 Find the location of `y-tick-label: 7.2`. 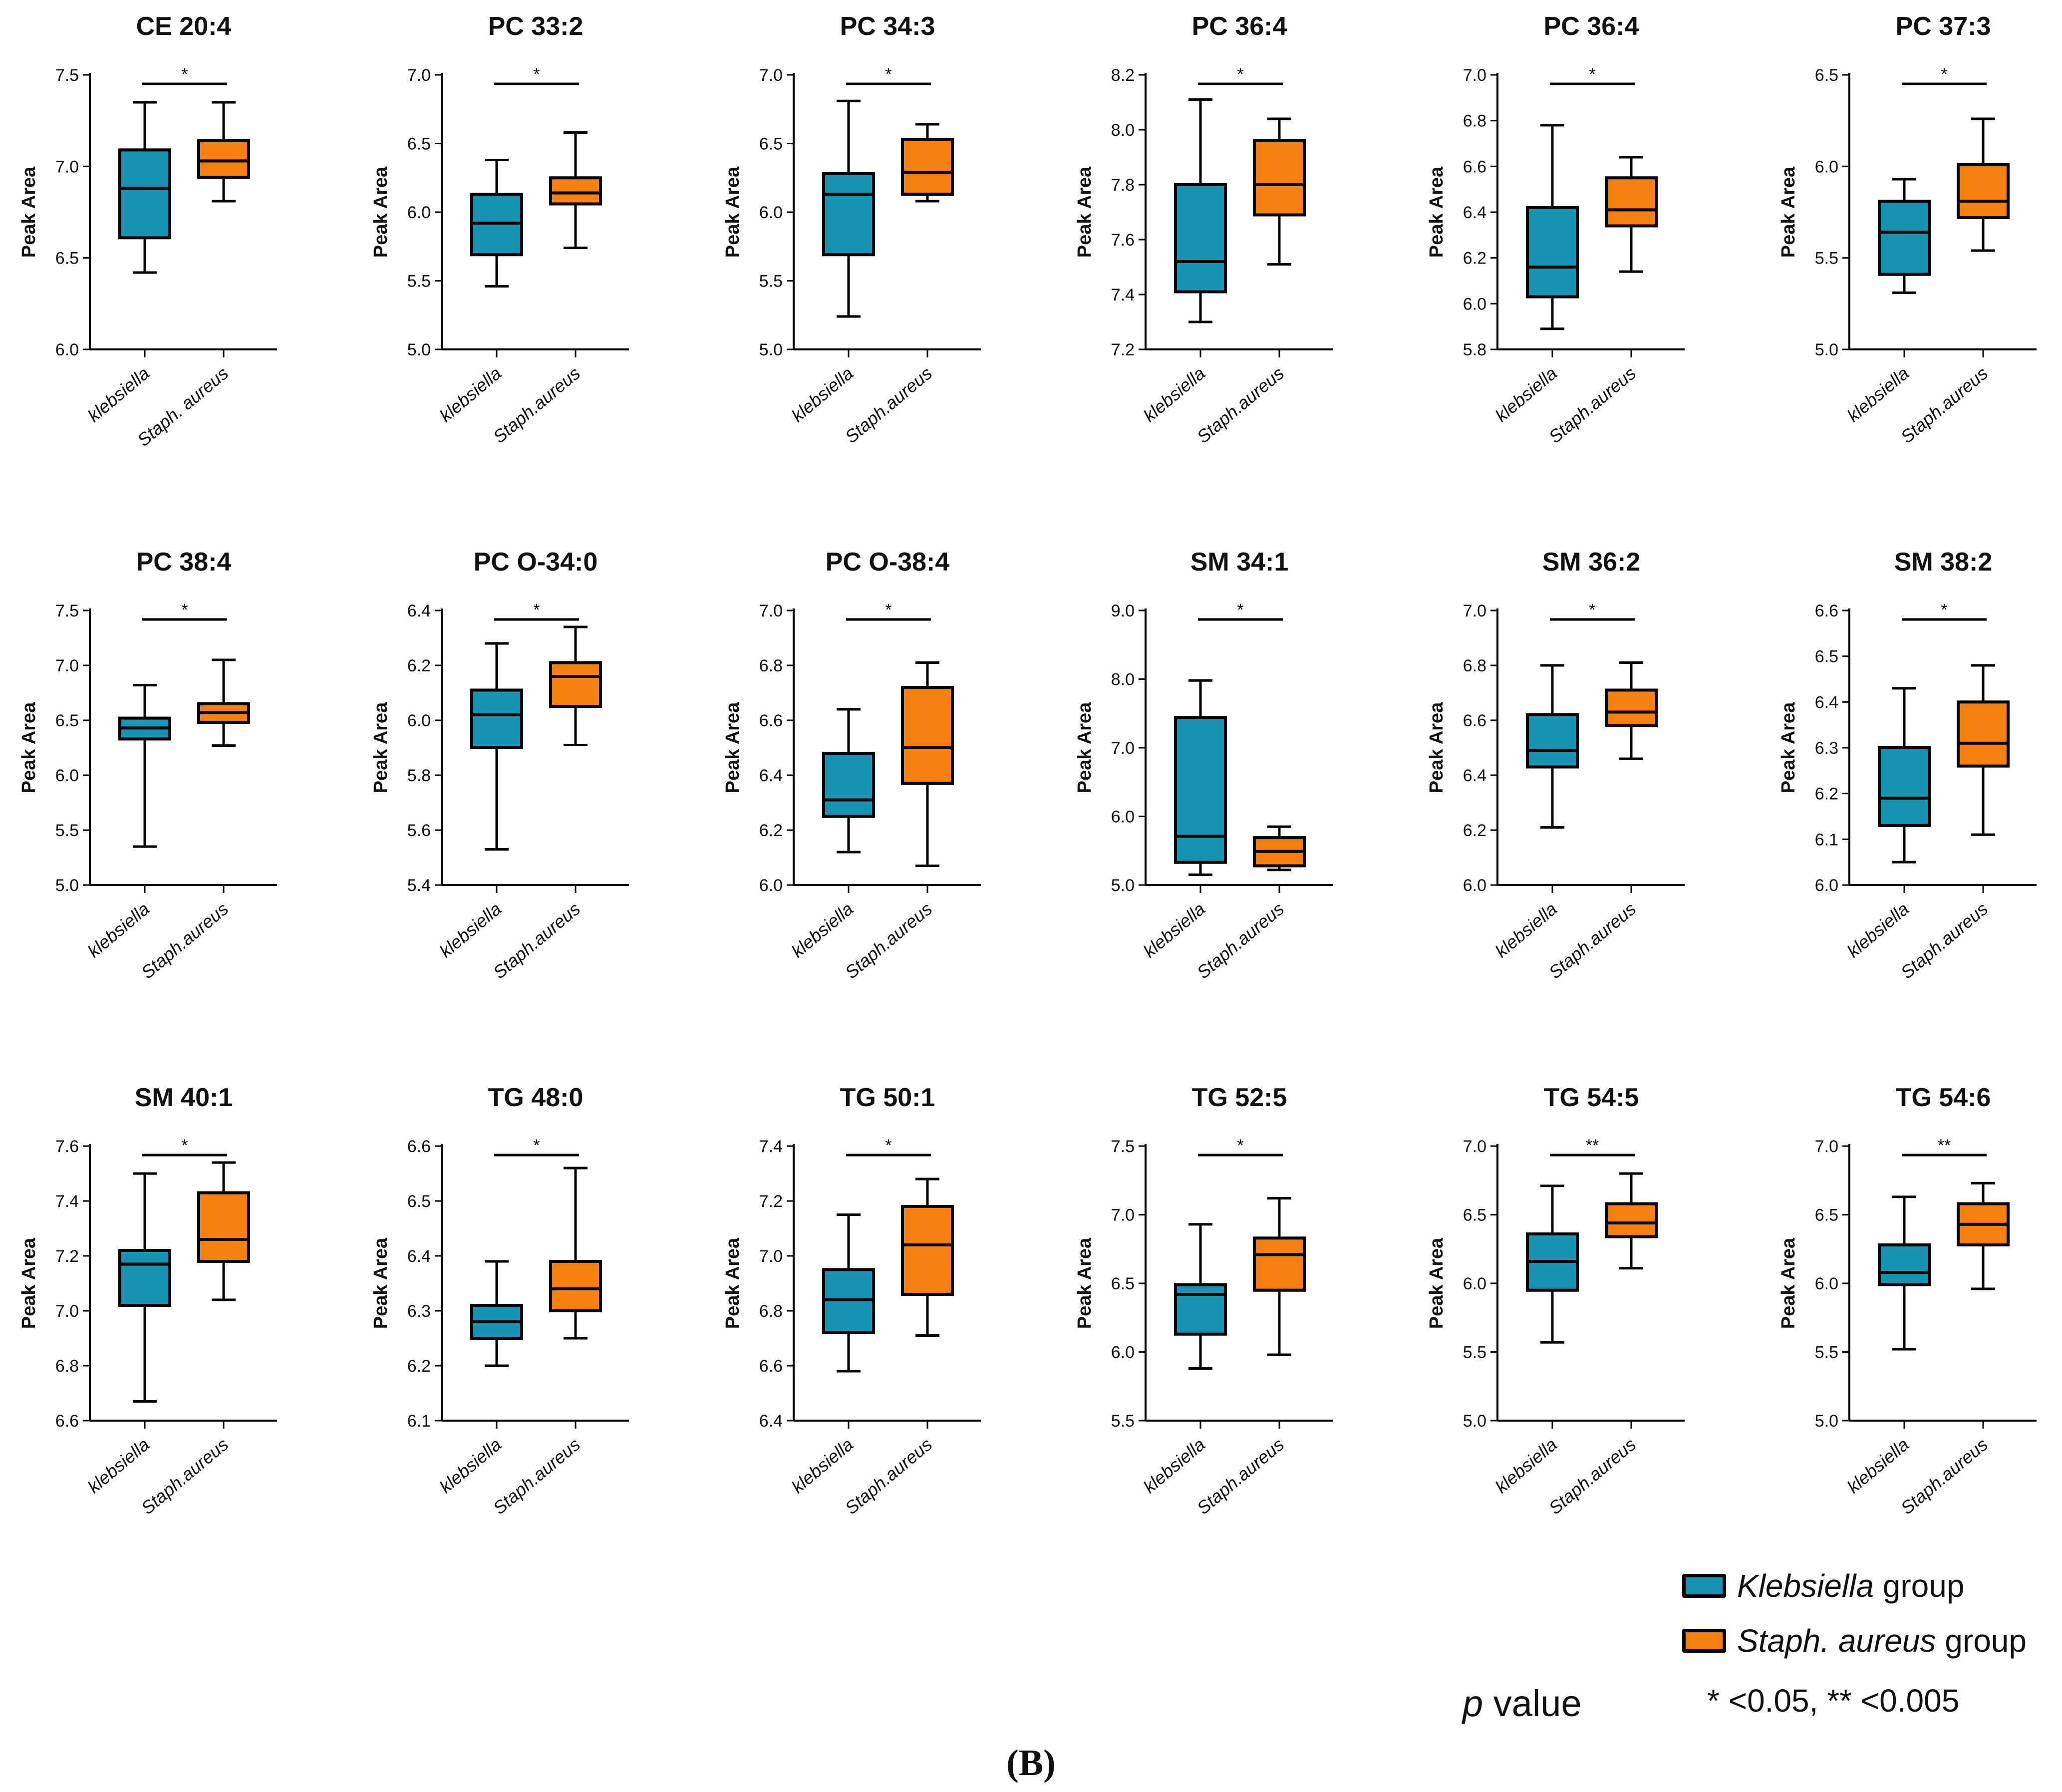

y-tick-label: 7.2 is located at coordinates (1123, 349).